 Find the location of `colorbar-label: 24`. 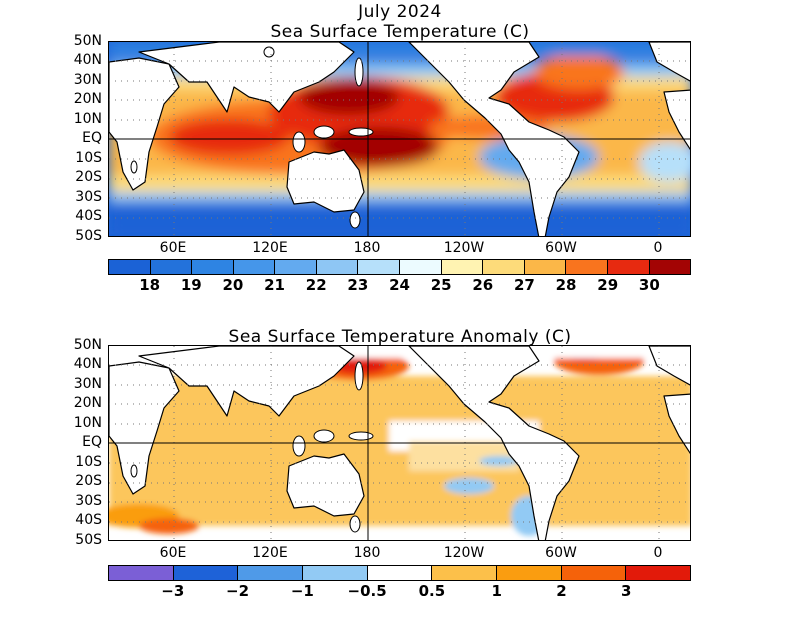

colorbar-label: 24 is located at coordinates (399, 285).